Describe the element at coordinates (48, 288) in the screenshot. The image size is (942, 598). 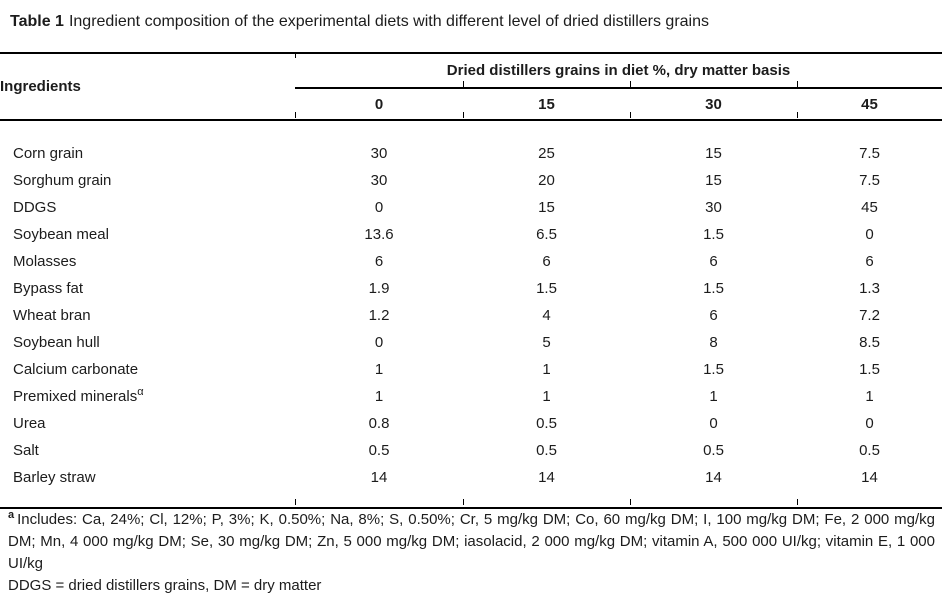
I see `ingredient-name: Bypass fat` at that location.